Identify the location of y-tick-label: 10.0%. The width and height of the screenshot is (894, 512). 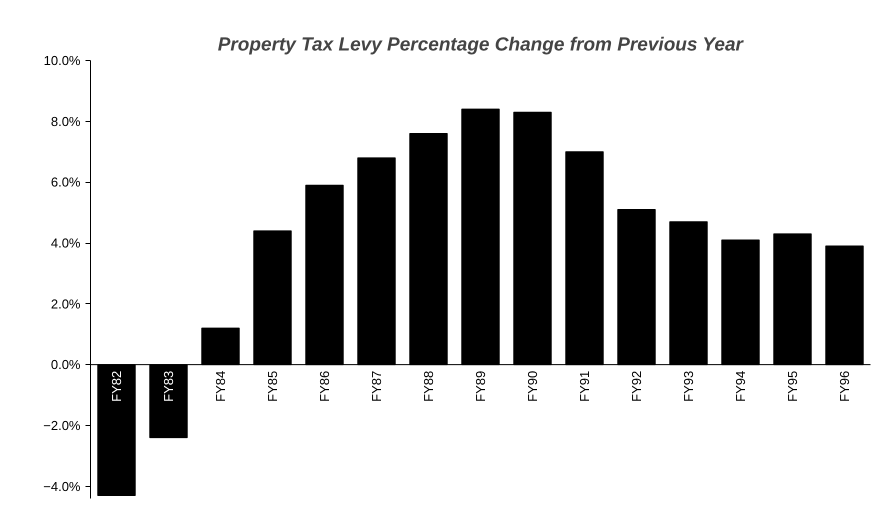
(62, 60).